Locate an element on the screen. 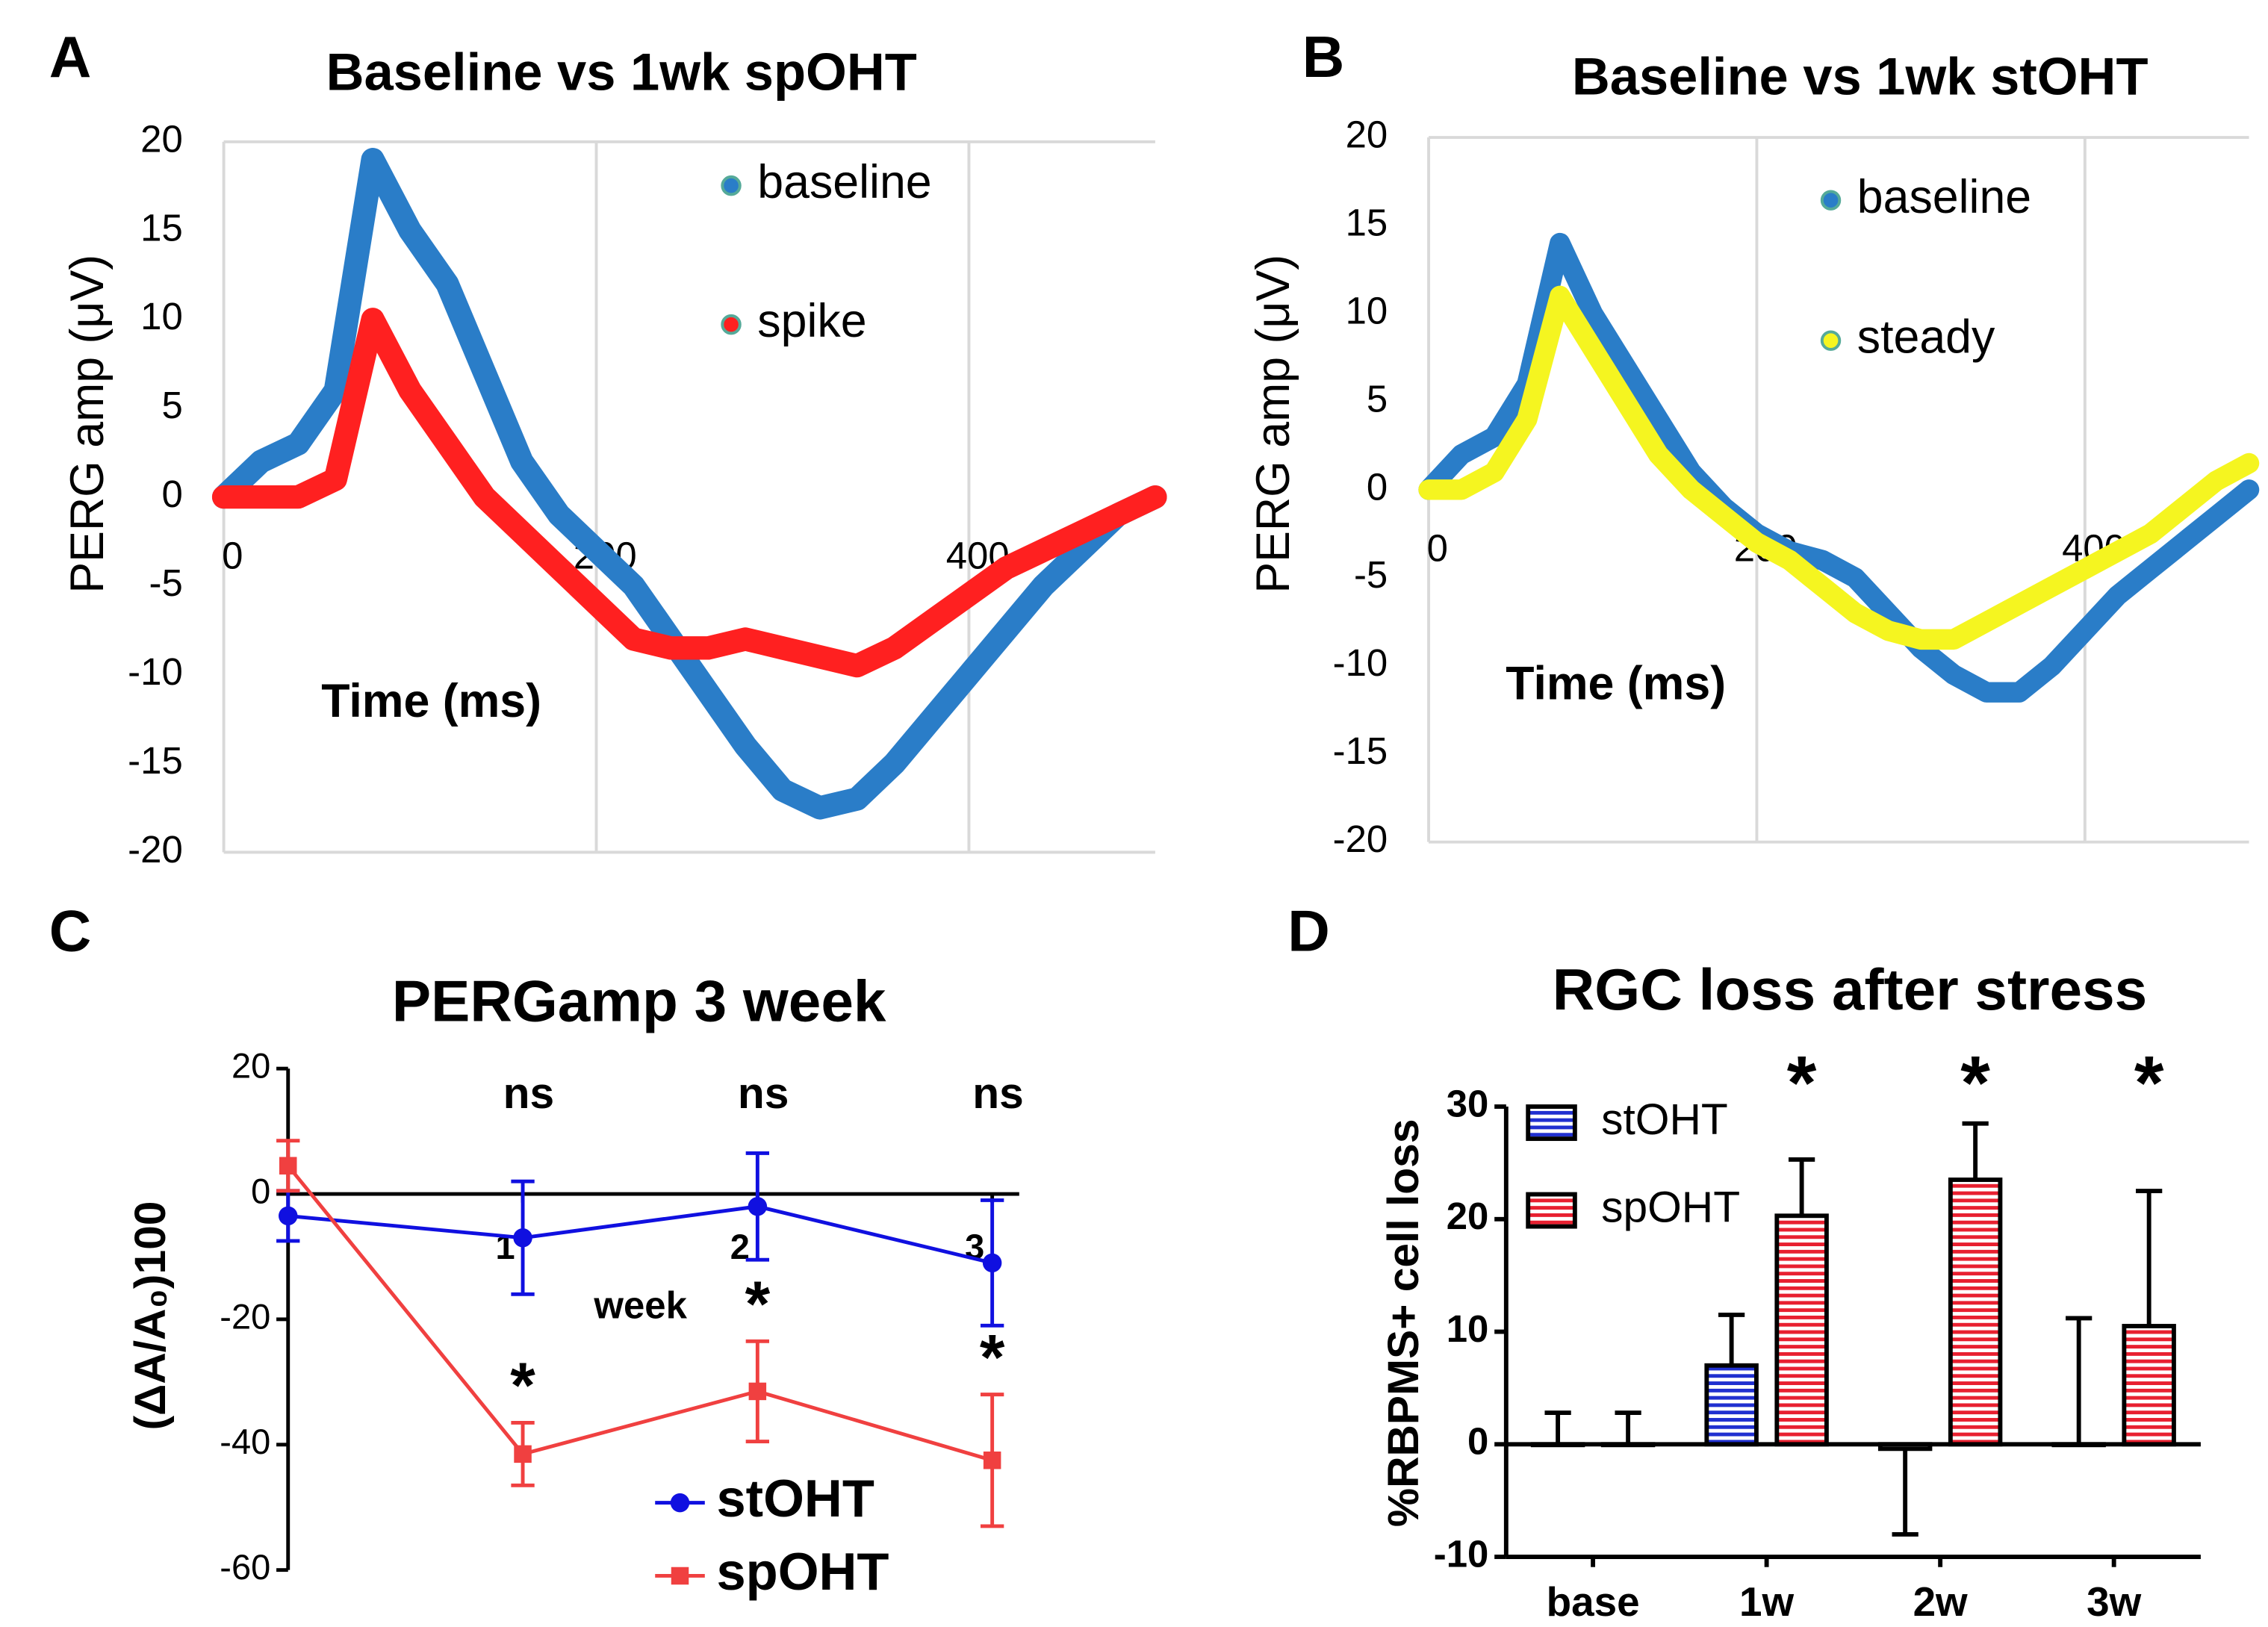 This screenshot has height=1627, width=2268. y-tick-label: -15 is located at coordinates (1361, 750).